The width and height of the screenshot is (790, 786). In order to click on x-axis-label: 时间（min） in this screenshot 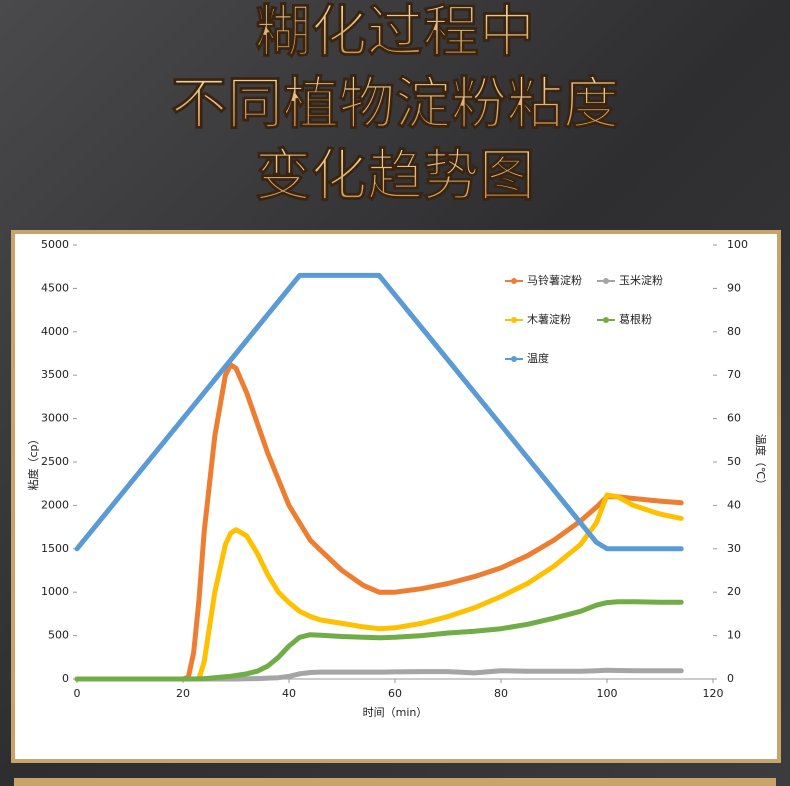, I will do `click(395, 712)`.